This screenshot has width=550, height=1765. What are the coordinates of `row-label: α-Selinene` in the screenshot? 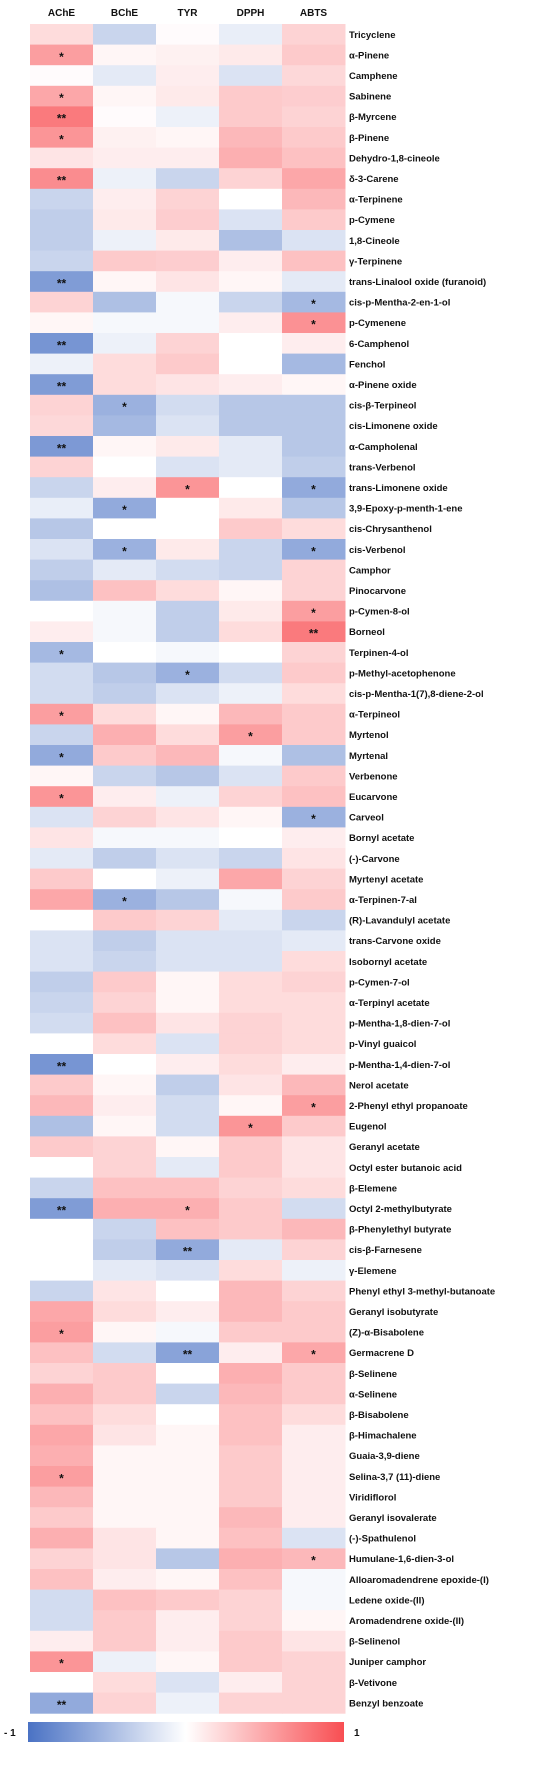 It's located at (373, 1394).